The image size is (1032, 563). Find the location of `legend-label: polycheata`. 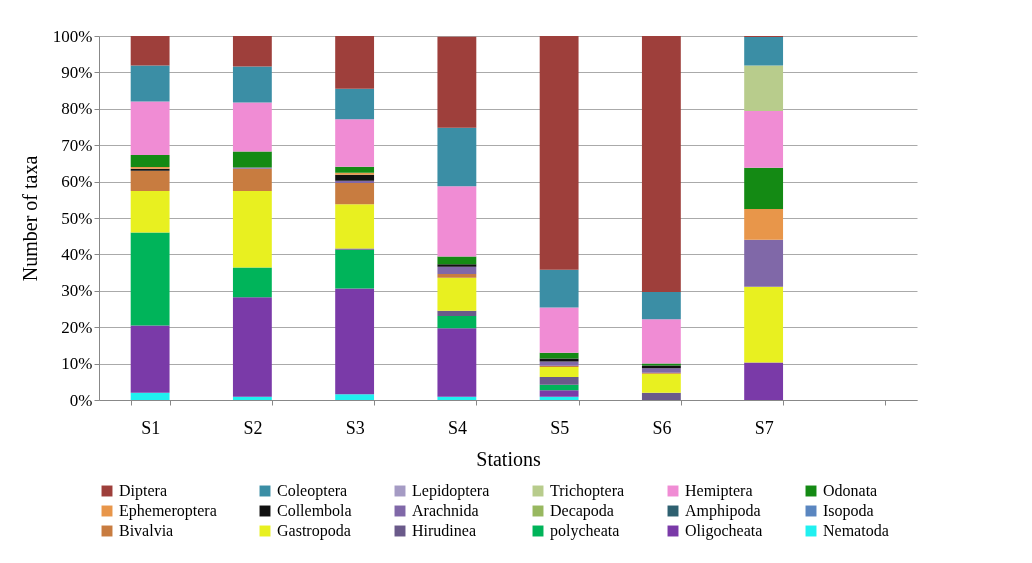

legend-label: polycheata is located at coordinates (585, 531).